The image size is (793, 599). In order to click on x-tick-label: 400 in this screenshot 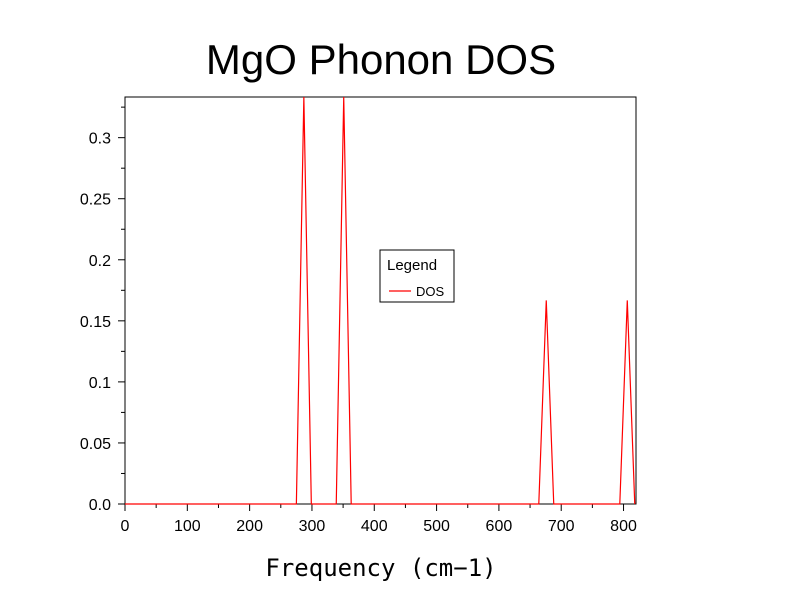, I will do `click(374, 526)`.